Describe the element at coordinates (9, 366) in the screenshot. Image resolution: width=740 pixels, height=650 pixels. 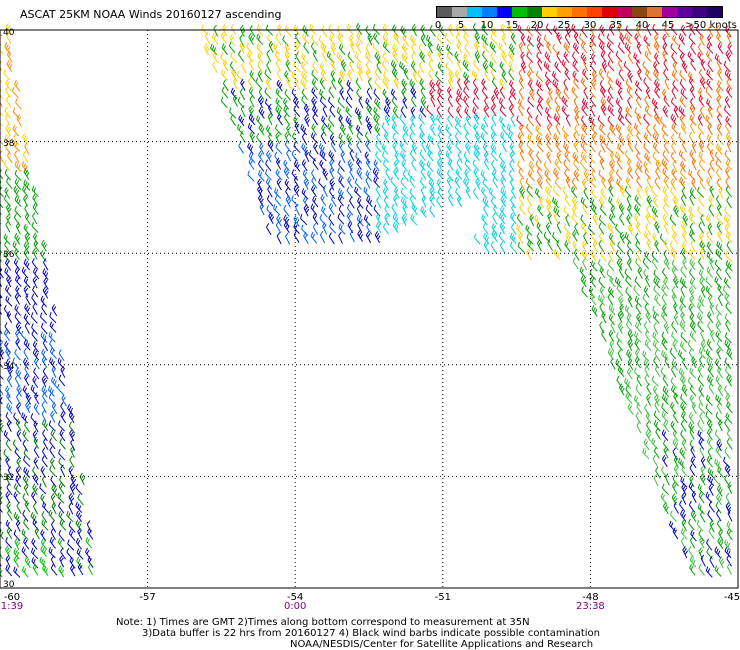
I see `latitude-tick-label: 34` at that location.